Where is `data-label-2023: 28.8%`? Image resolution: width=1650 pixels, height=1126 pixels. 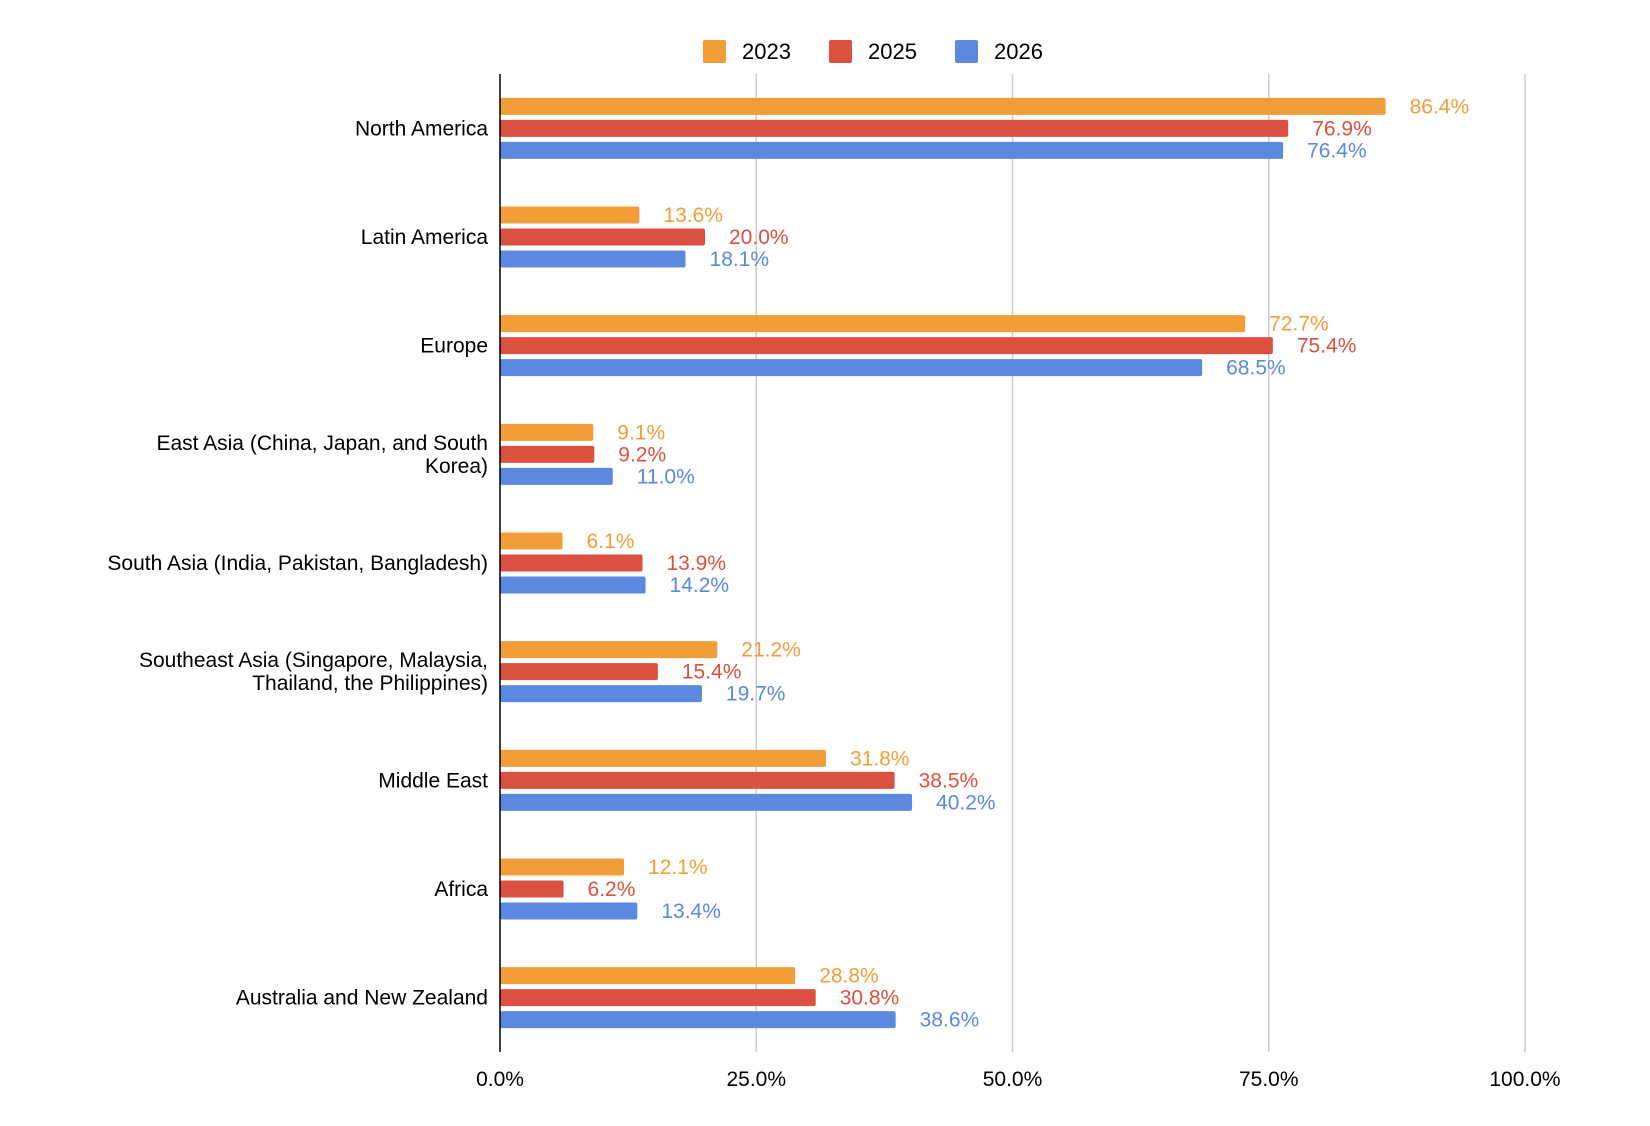
data-label-2023: 28.8% is located at coordinates (849, 976).